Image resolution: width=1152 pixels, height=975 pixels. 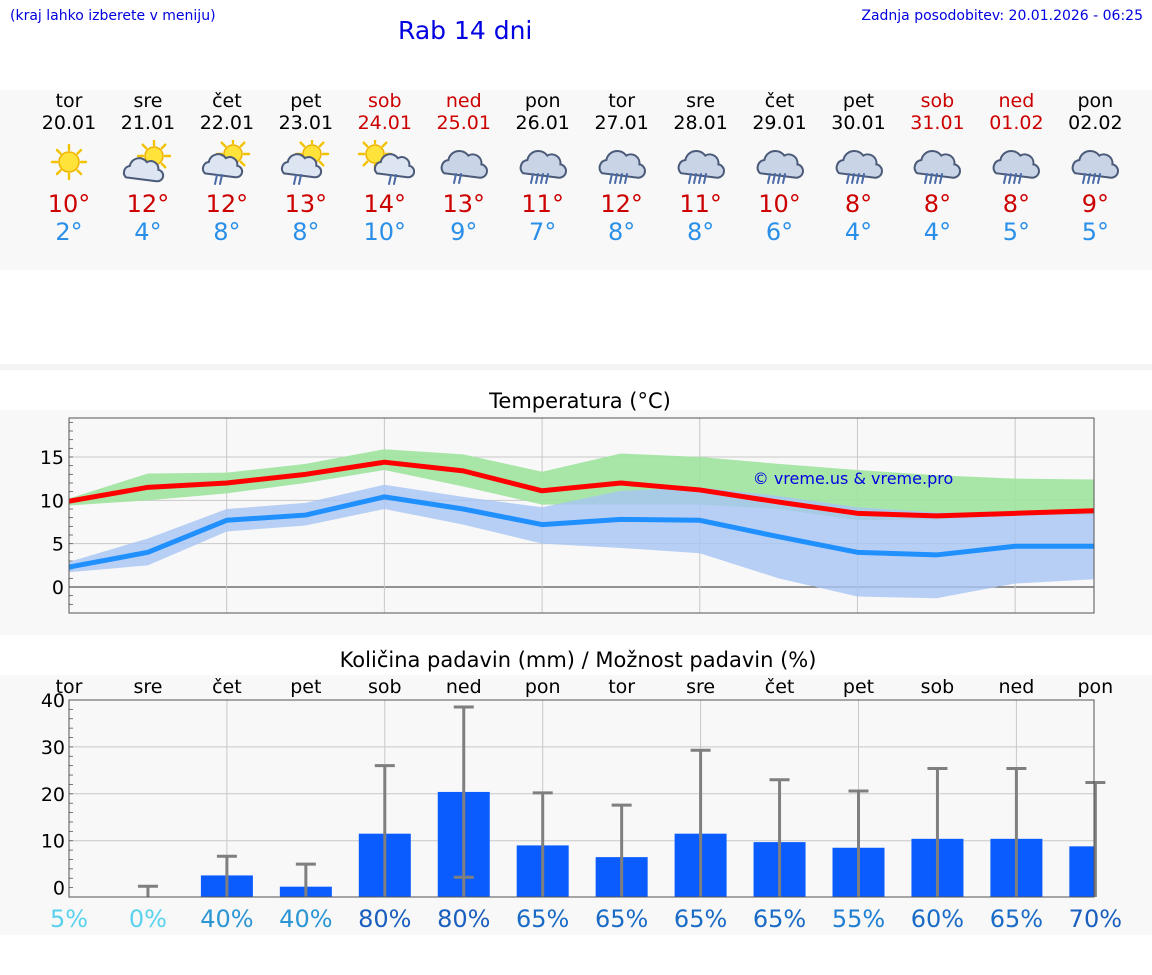 What do you see at coordinates (581, 489) in the screenshot?
I see `max-temp-line` at bounding box center [581, 489].